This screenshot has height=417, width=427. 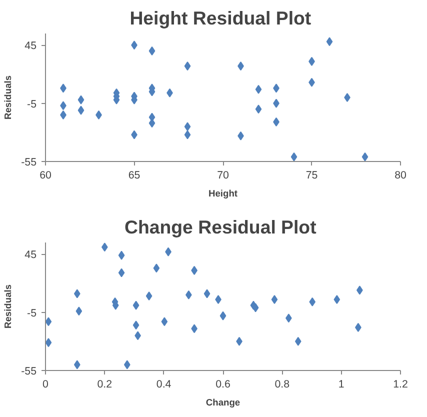 What do you see at coordinates (223, 176) in the screenshot?
I see `x-tick-label: 70` at bounding box center [223, 176].